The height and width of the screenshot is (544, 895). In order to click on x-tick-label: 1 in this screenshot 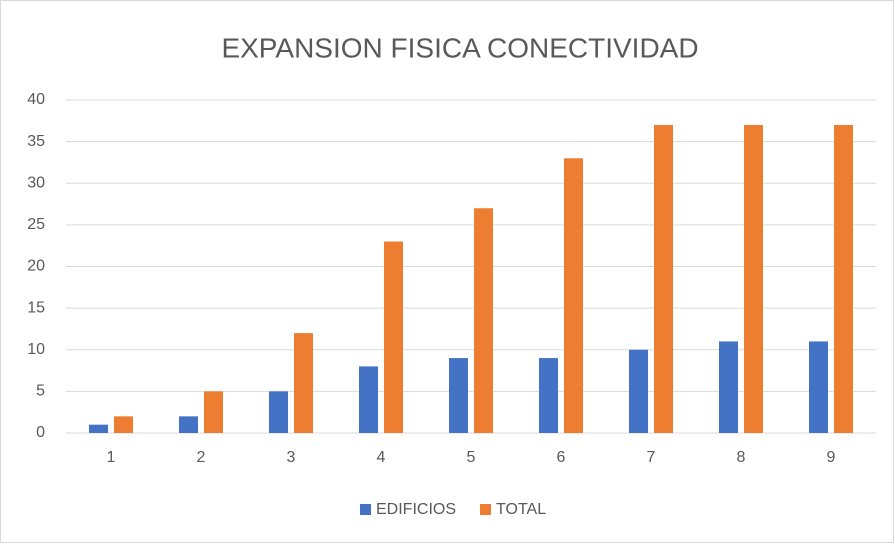, I will do `click(111, 457)`.